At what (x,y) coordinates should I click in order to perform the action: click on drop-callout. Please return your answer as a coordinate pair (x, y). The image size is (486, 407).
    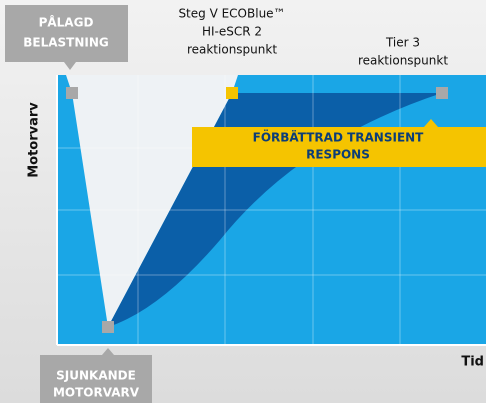
    Looking at the image, I should click on (96, 375).